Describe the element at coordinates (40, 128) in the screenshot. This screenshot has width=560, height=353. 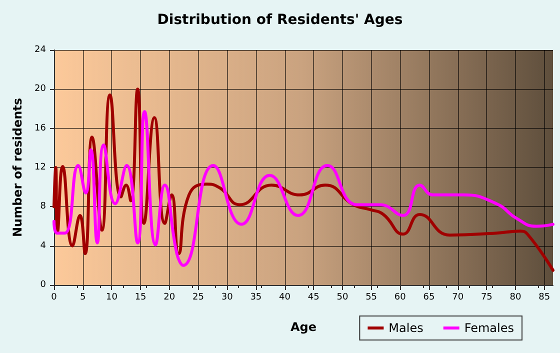
I see `y-tick-label: 16` at that location.